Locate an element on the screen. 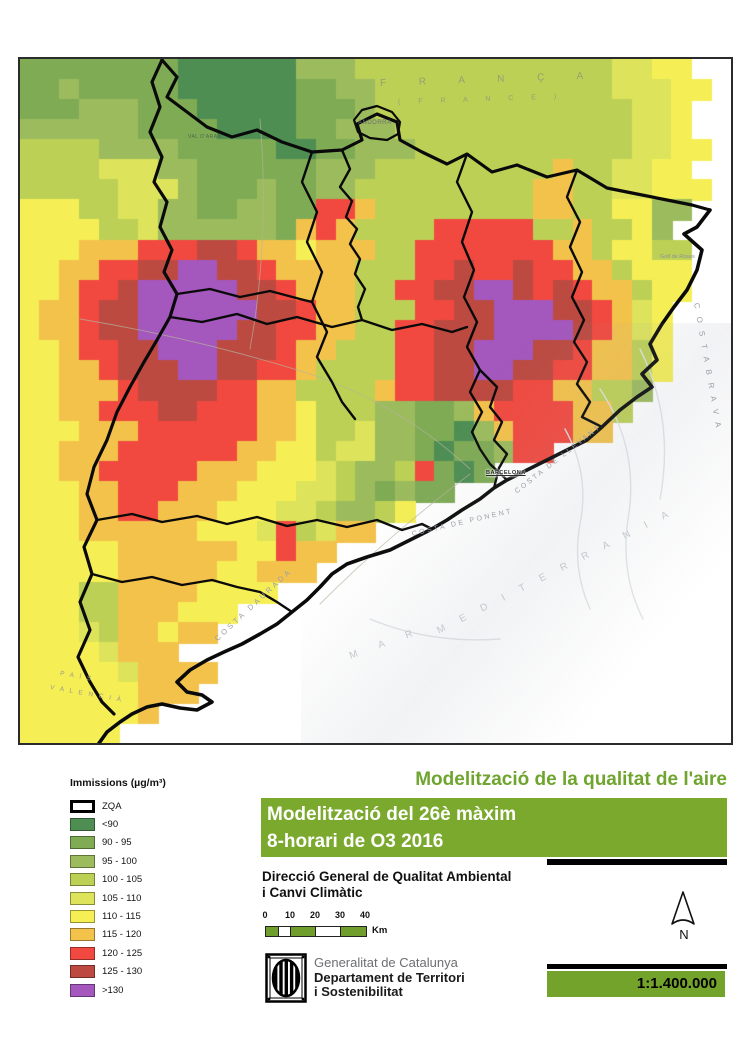 The image size is (750, 1059). scalebar is located at coordinates (316, 931).